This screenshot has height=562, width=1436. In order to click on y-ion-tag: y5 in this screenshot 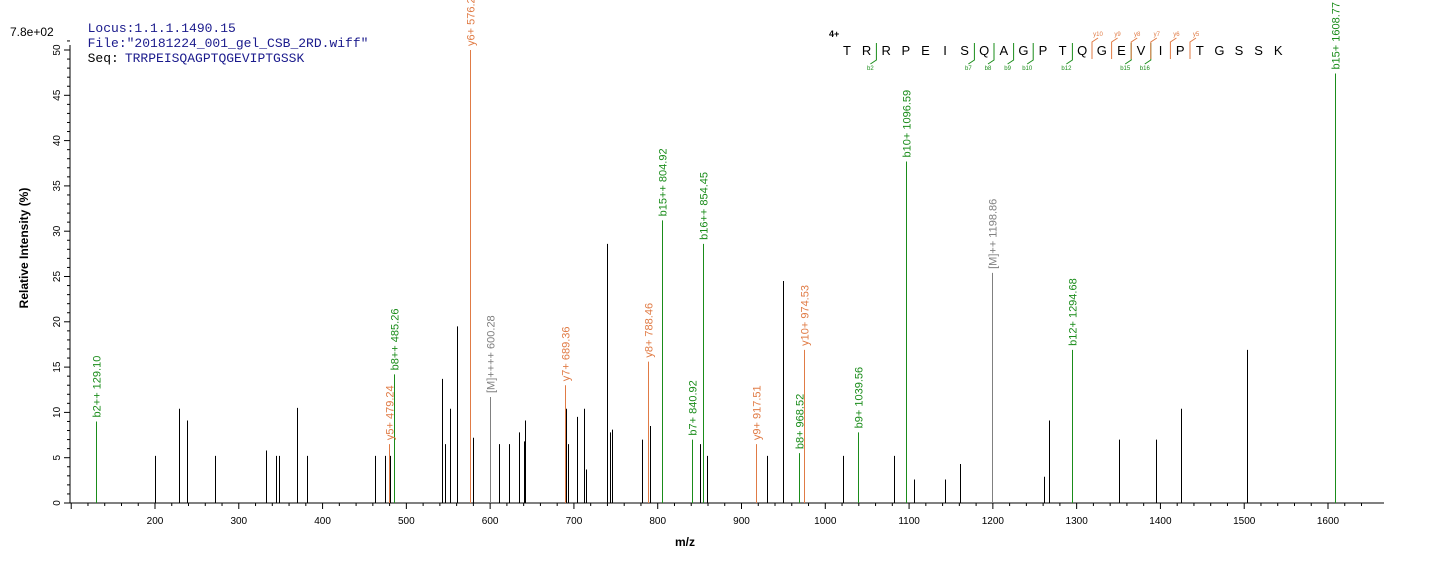, I will do `click(1196, 35)`.